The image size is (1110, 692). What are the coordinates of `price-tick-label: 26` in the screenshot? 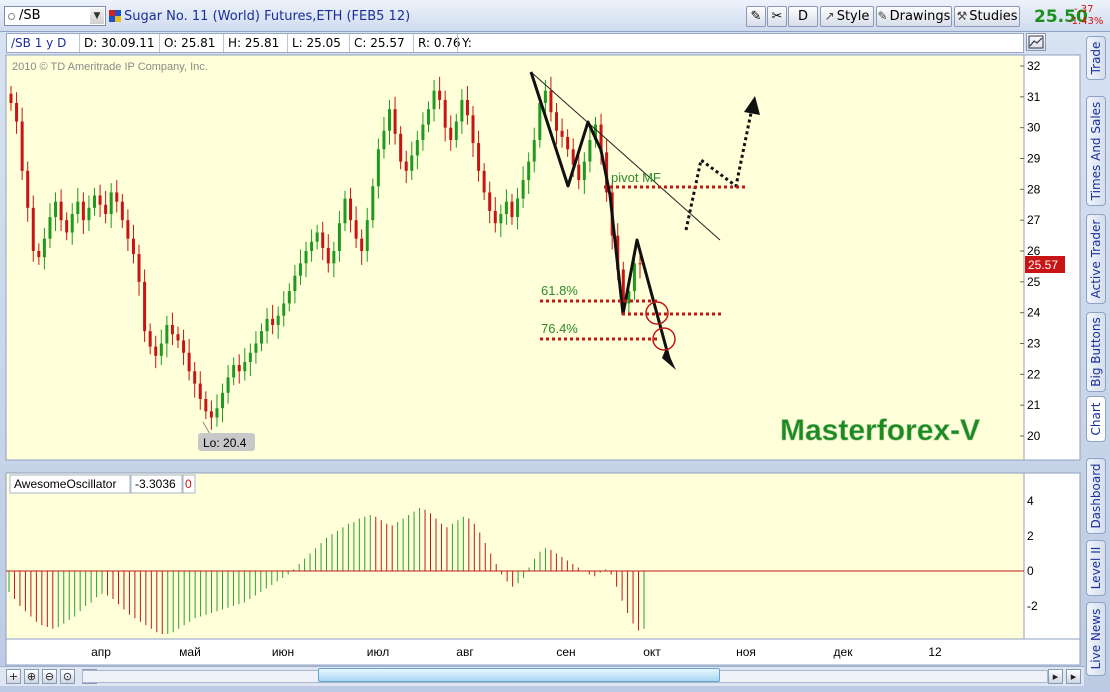 It's located at (1034, 251).